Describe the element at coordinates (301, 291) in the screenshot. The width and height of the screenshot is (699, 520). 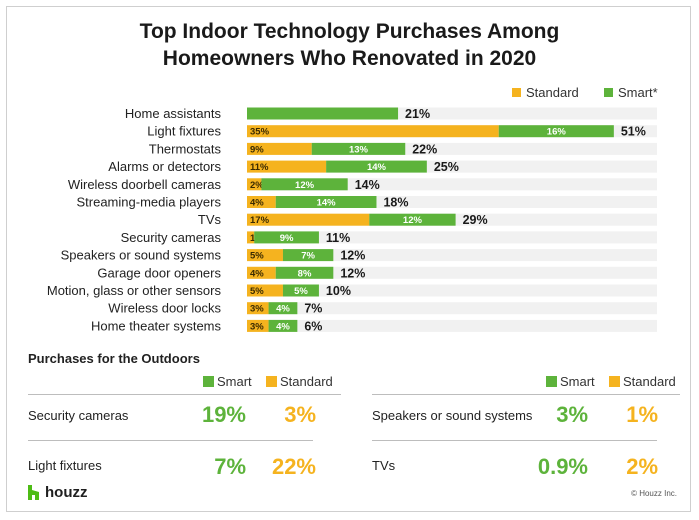
I see `row-11-smart-label: 5%` at that location.